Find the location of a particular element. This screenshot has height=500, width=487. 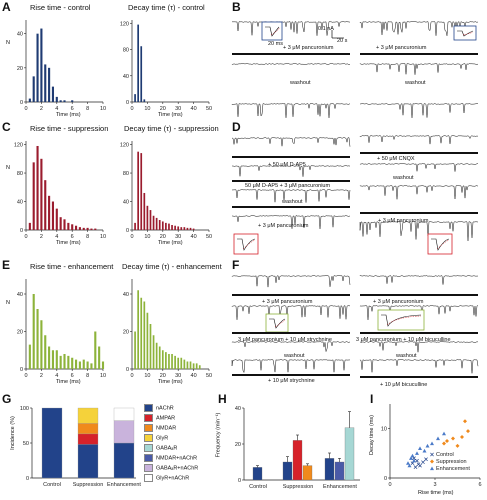

legend-item: GlyR+nAChR is located at coordinates (166, 478).